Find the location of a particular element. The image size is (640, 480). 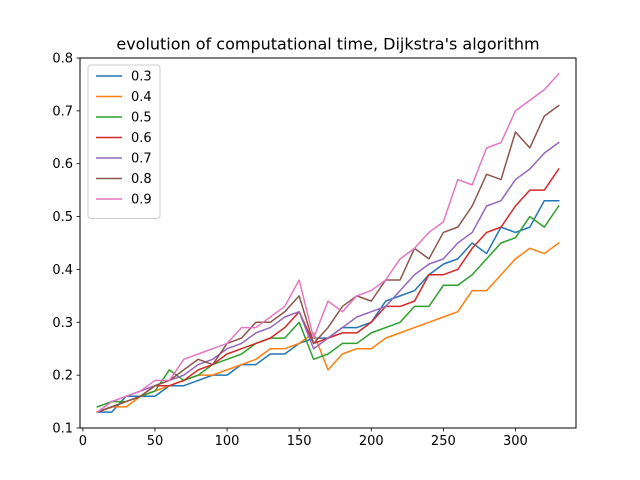

legend-label-3: 0.6 is located at coordinates (141, 138).